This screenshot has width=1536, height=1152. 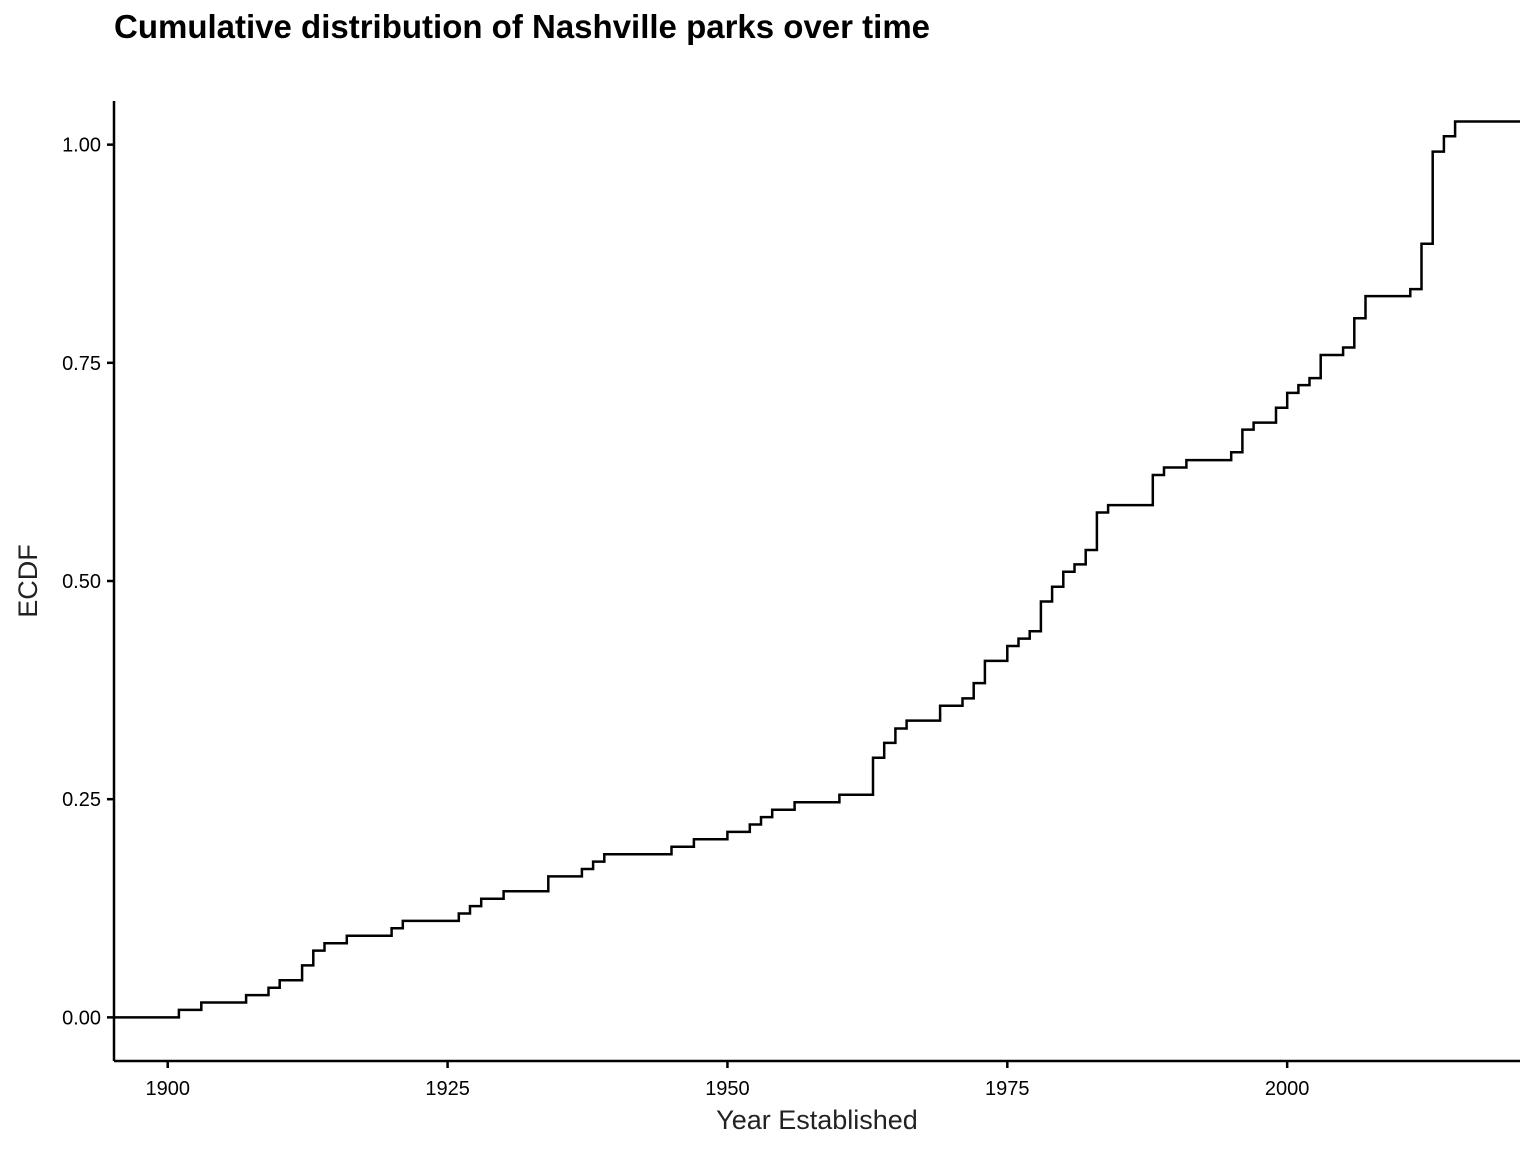 I want to click on x-tick-label: 1925, so click(x=447, y=1089).